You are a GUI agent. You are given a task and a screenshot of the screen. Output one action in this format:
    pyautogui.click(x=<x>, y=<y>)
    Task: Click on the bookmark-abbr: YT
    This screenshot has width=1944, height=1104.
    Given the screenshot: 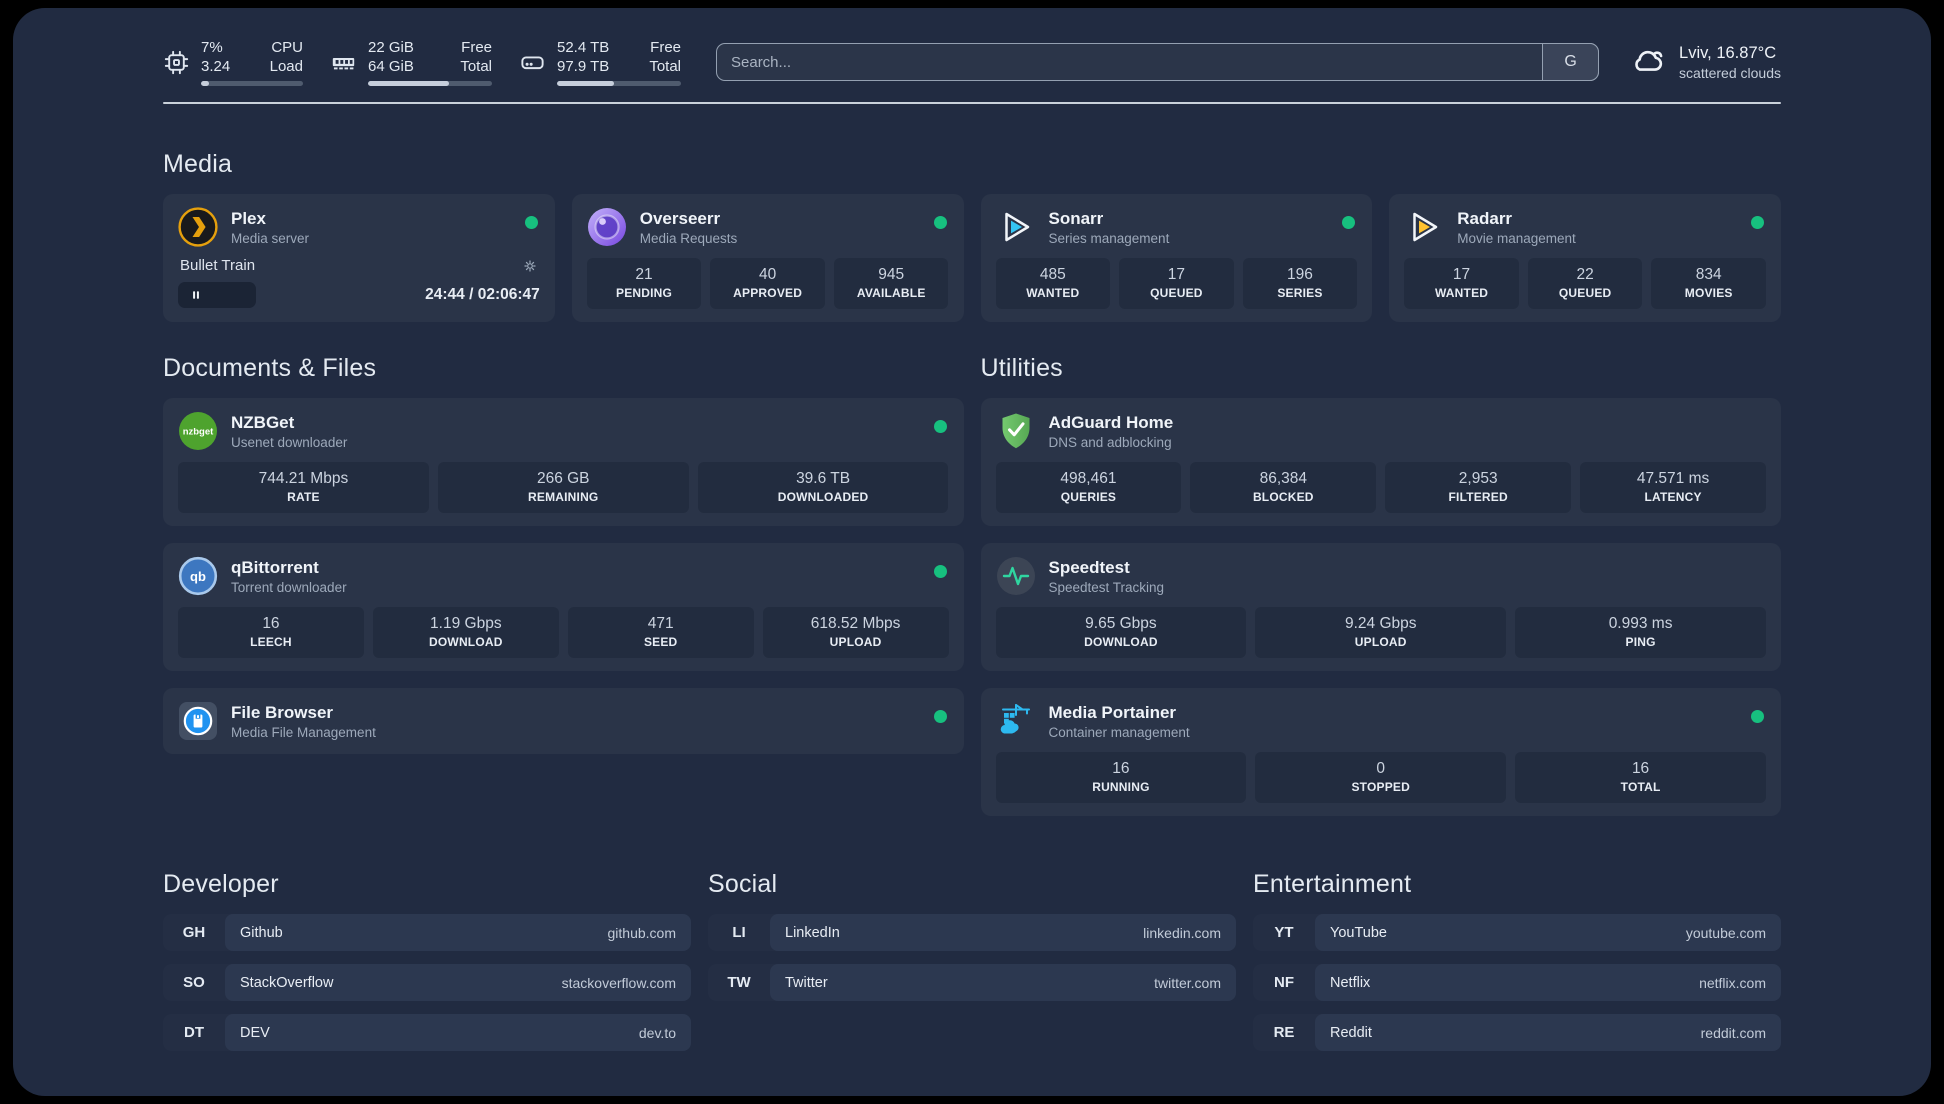 What is the action you would take?
    pyautogui.click(x=1284, y=932)
    